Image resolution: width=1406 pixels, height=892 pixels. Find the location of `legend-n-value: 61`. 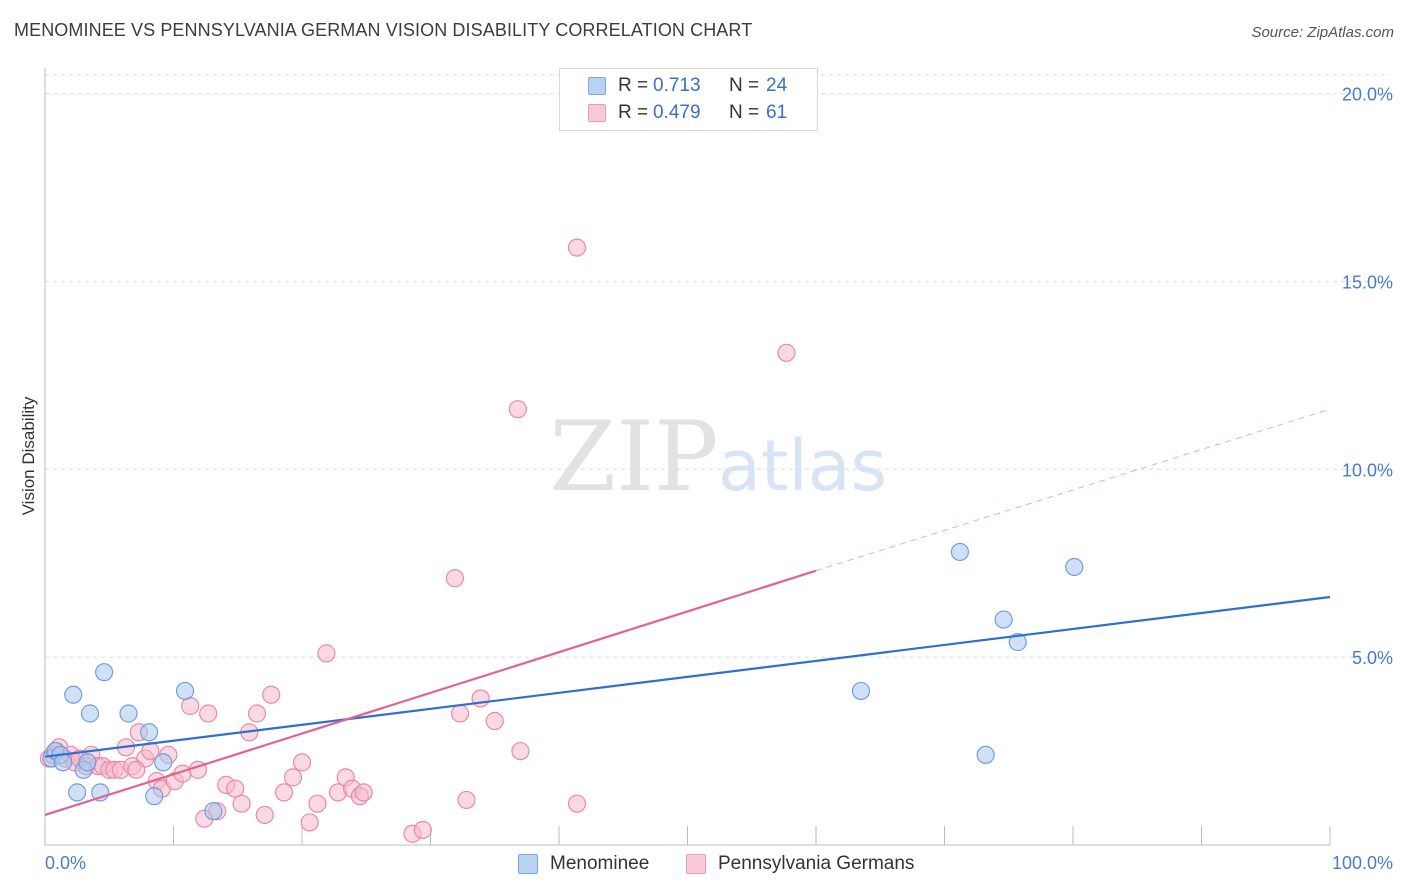

legend-n-value: 61 is located at coordinates (777, 112).